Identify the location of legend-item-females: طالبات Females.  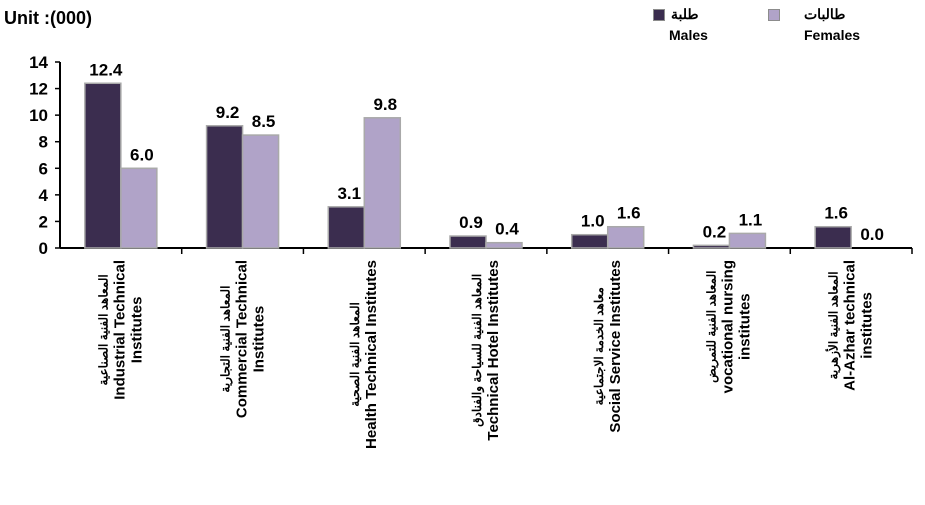
(814, 25).